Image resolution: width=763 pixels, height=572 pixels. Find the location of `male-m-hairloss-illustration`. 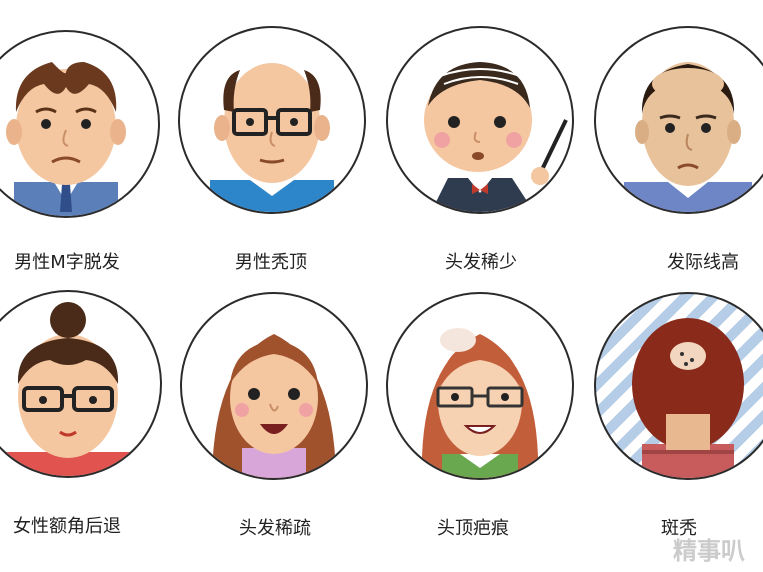

male-m-hairloss-illustration is located at coordinates (66, 139).